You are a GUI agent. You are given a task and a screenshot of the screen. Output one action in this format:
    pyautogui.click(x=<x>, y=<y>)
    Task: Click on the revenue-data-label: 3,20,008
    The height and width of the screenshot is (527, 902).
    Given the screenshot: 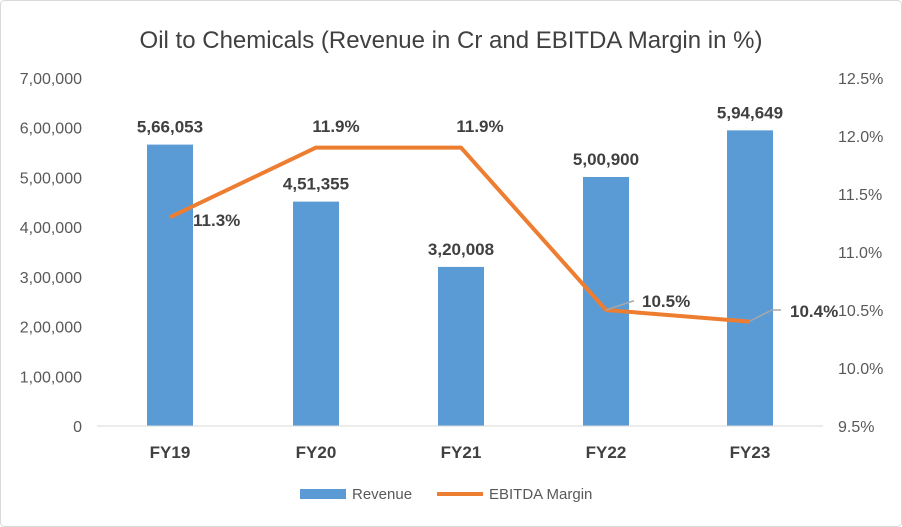 What is the action you would take?
    pyautogui.click(x=461, y=249)
    